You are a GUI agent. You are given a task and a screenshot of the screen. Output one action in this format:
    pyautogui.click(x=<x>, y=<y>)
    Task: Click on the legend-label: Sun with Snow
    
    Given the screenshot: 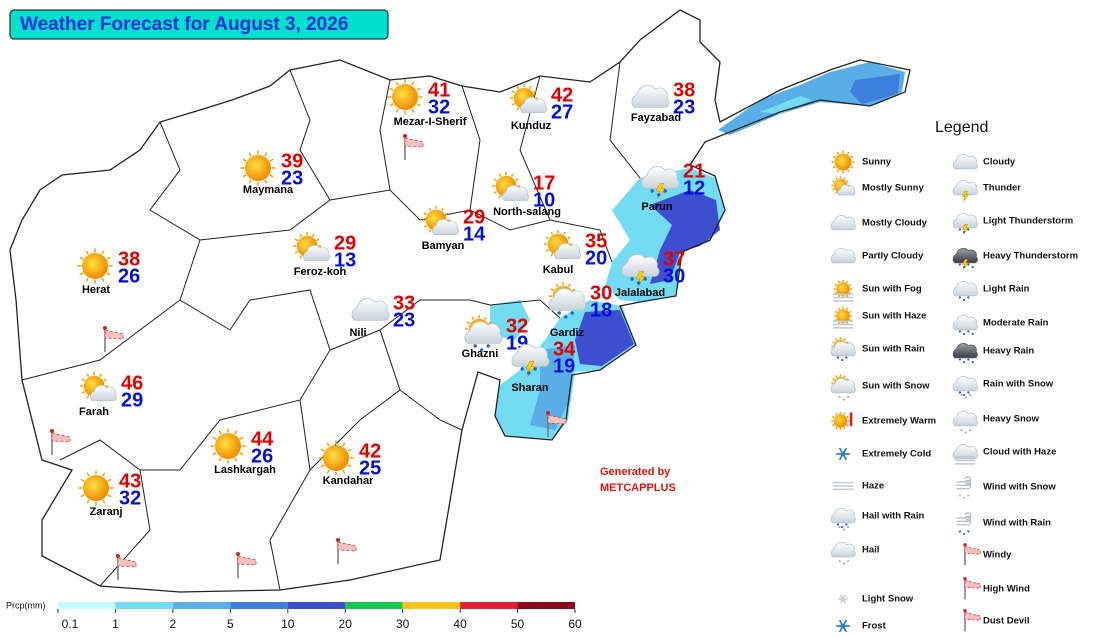 What is the action you would take?
    pyautogui.click(x=896, y=386)
    